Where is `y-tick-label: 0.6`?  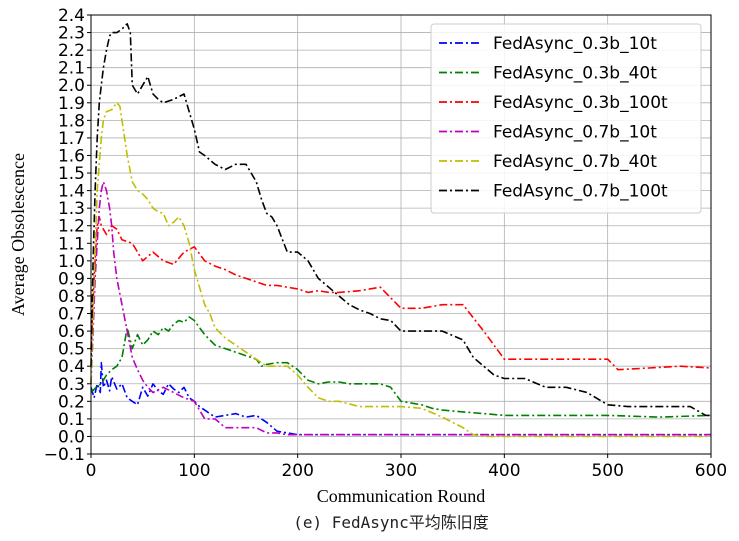
y-tick-label: 0.6 is located at coordinates (71, 332).